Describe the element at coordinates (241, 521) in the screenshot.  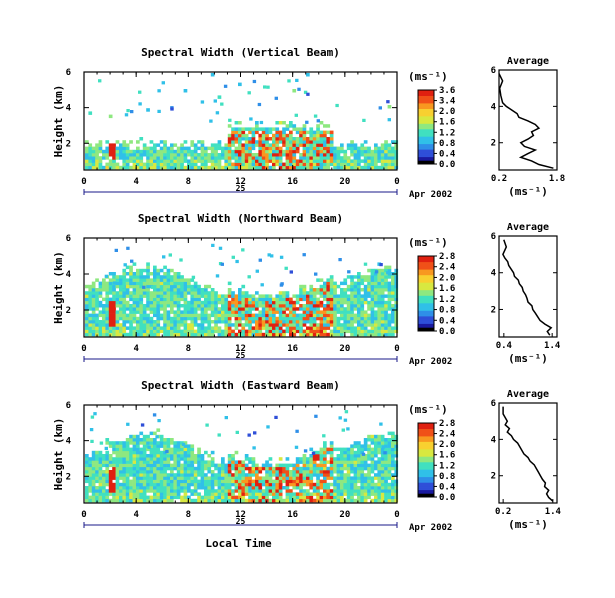
I see `day-label: 25` at that location.